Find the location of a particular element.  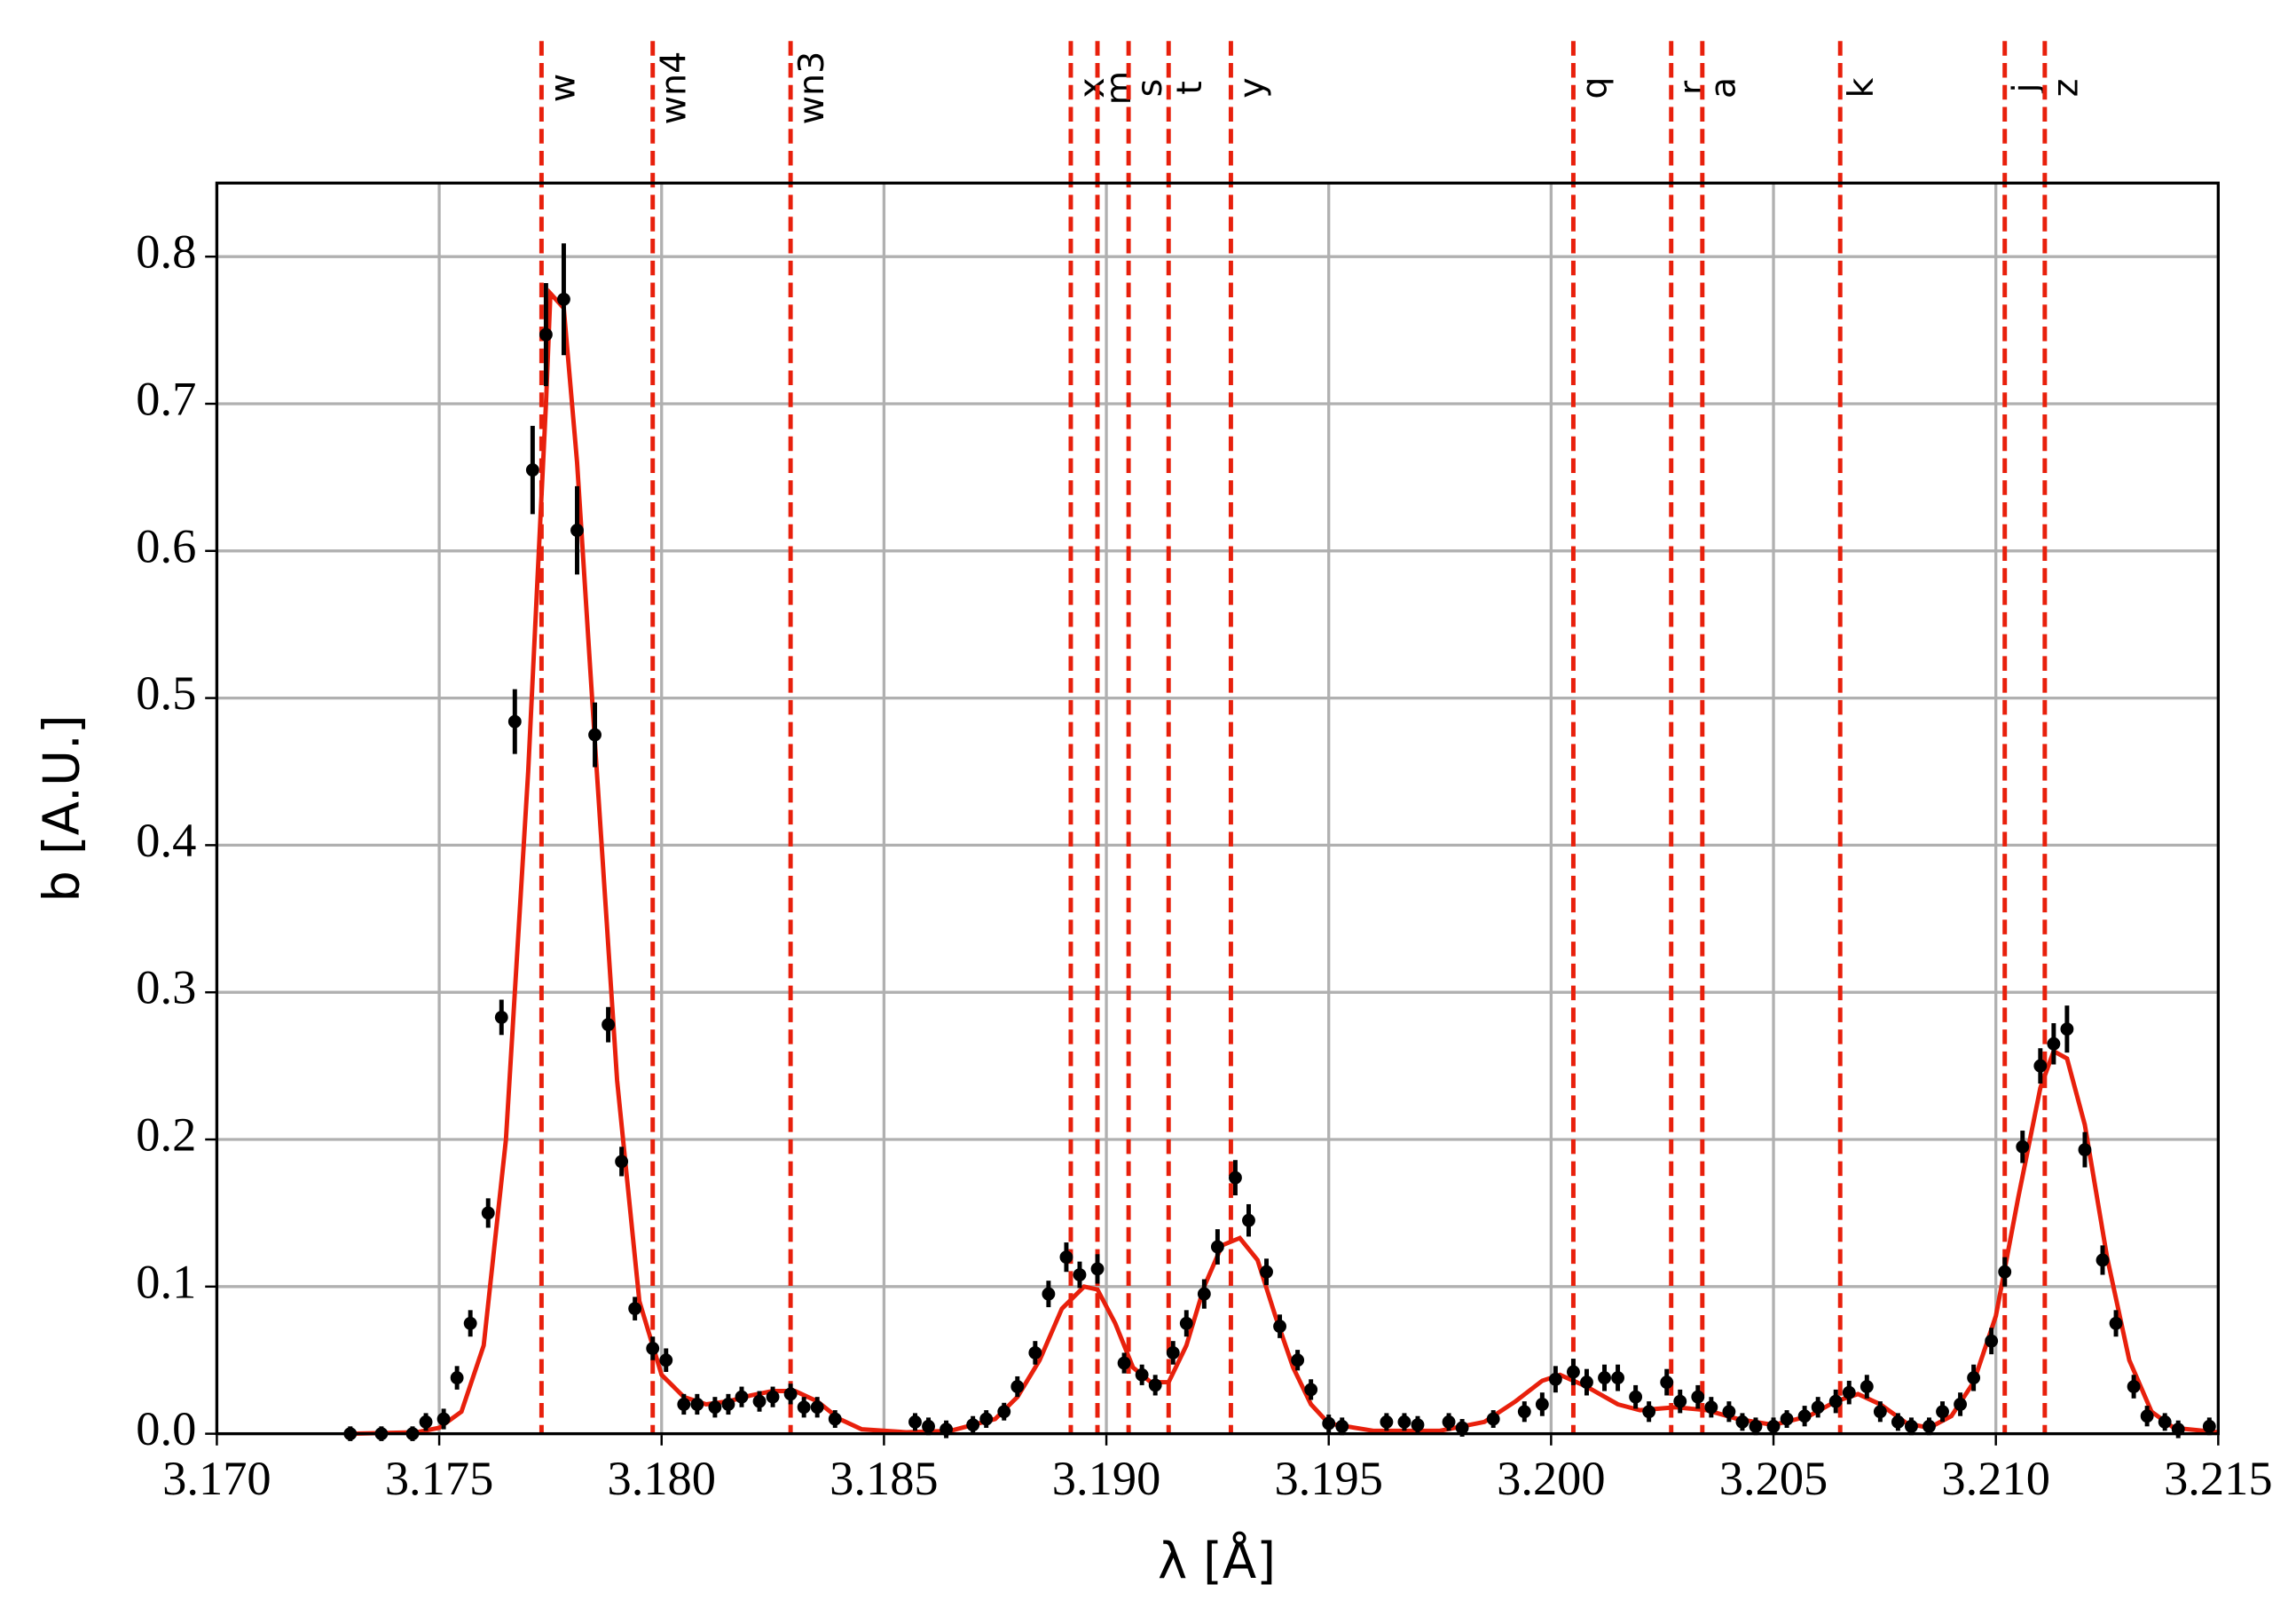

x-tick-label: 3.180 is located at coordinates (662, 1478).